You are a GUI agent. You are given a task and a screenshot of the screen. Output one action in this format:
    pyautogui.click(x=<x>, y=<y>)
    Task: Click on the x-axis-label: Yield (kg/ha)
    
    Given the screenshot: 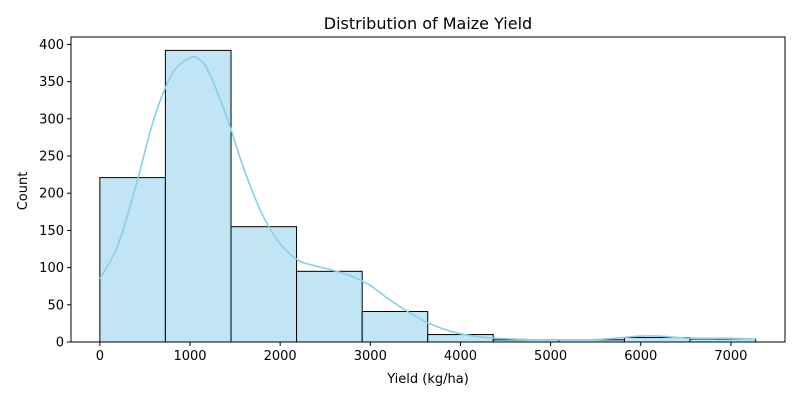 What is the action you would take?
    pyautogui.click(x=427, y=379)
    